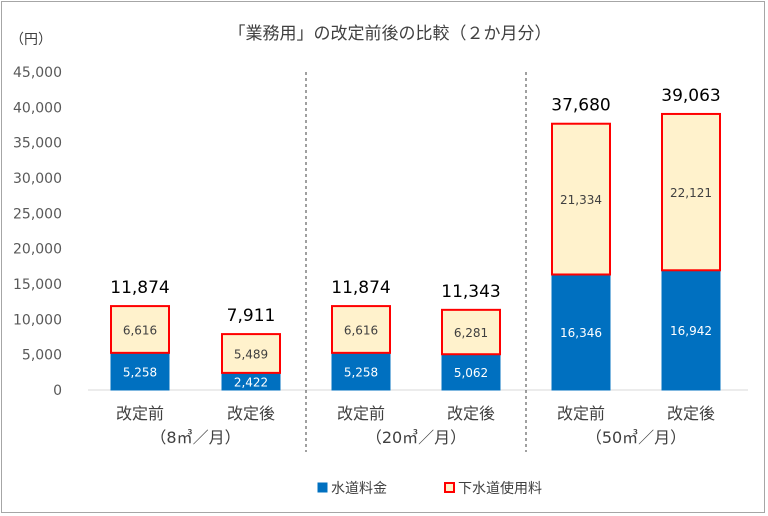  Describe the element at coordinates (37, 179) in the screenshot. I see `y-tick-label: 30,000` at that location.